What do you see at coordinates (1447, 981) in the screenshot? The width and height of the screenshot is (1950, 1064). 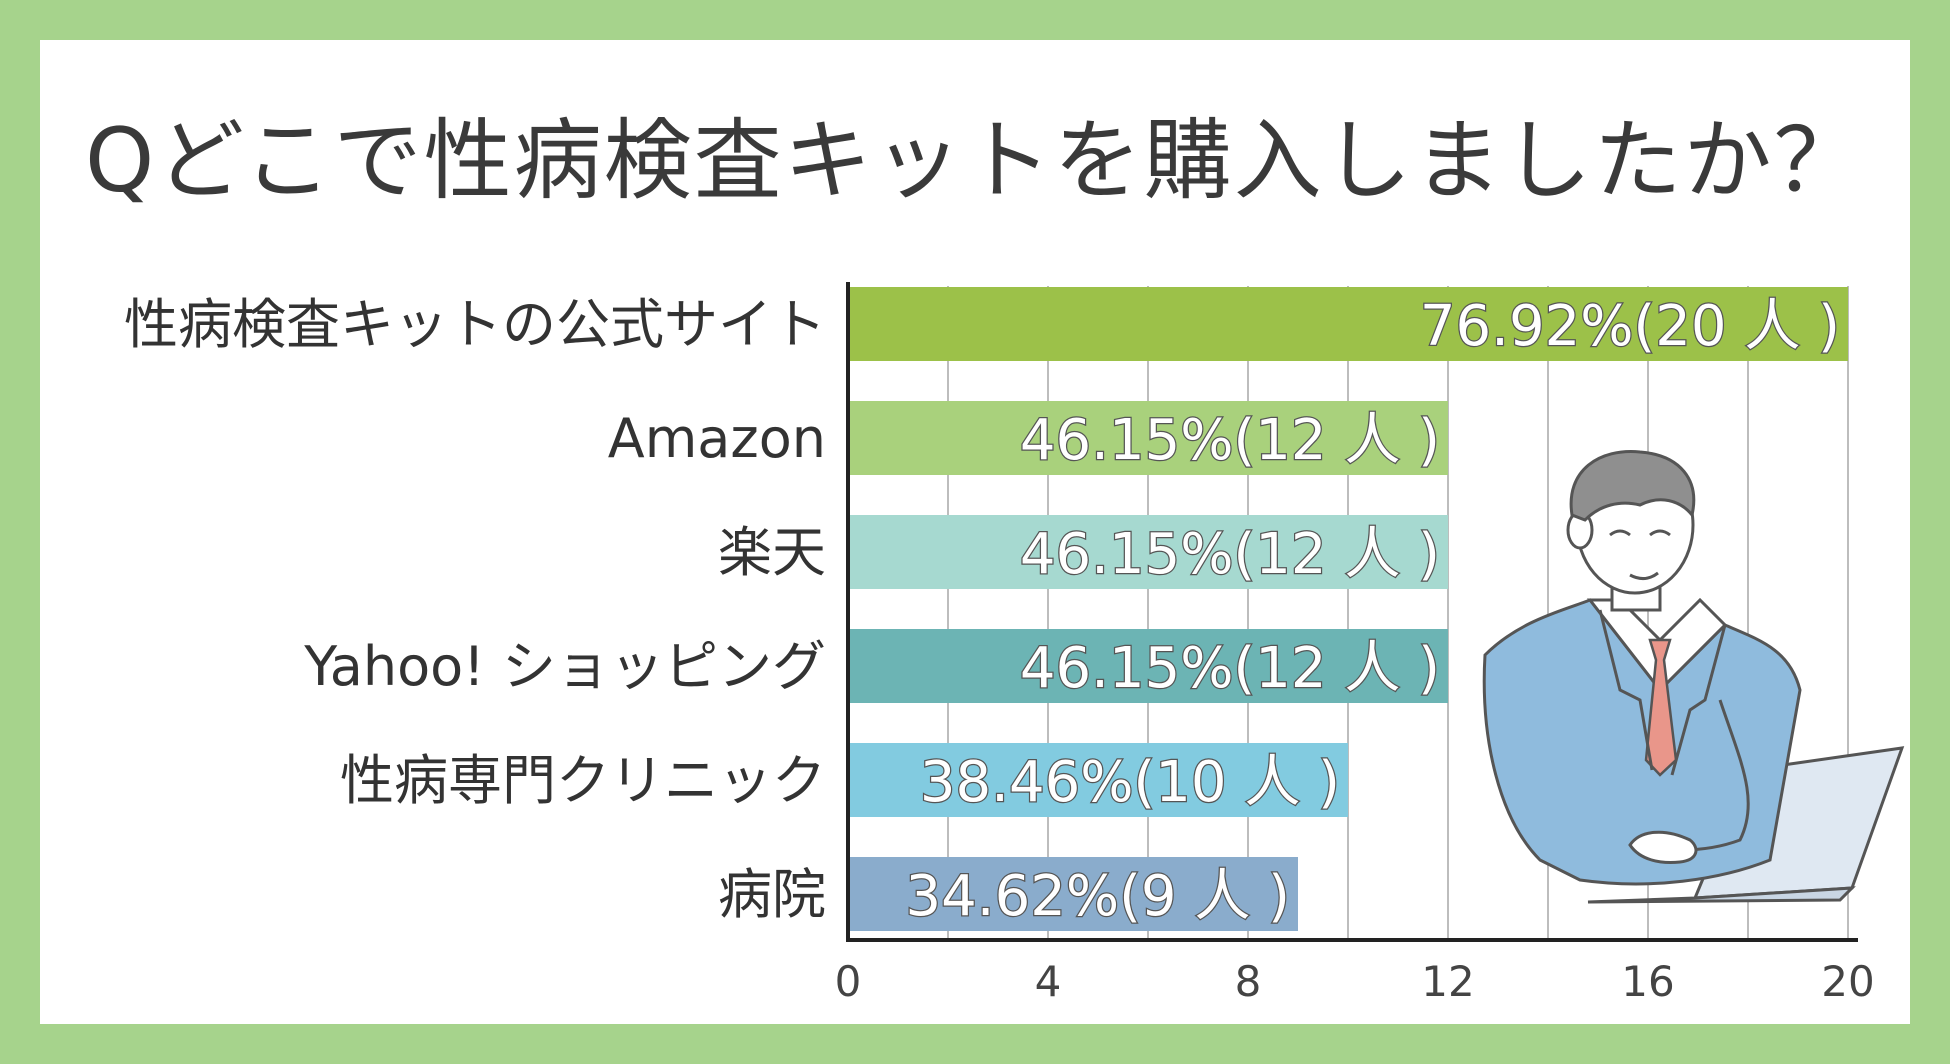 I see `x-tick-label: 12` at bounding box center [1447, 981].